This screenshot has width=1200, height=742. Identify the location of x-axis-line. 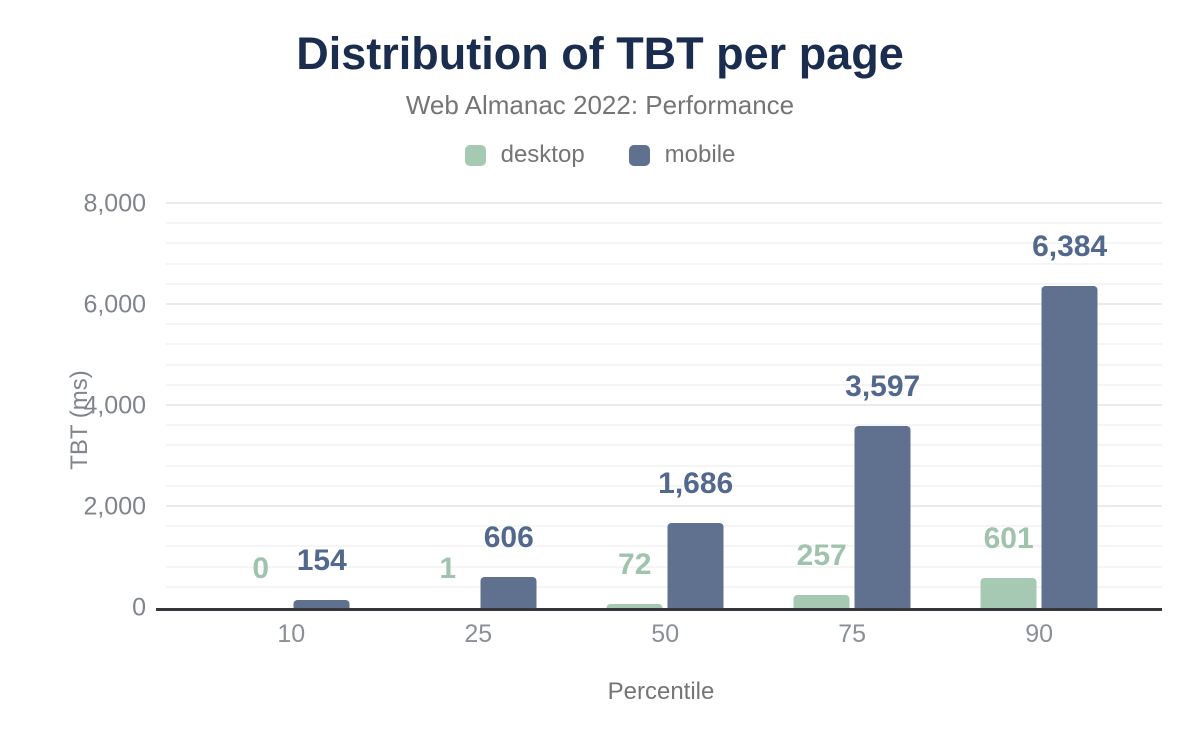
(659, 609).